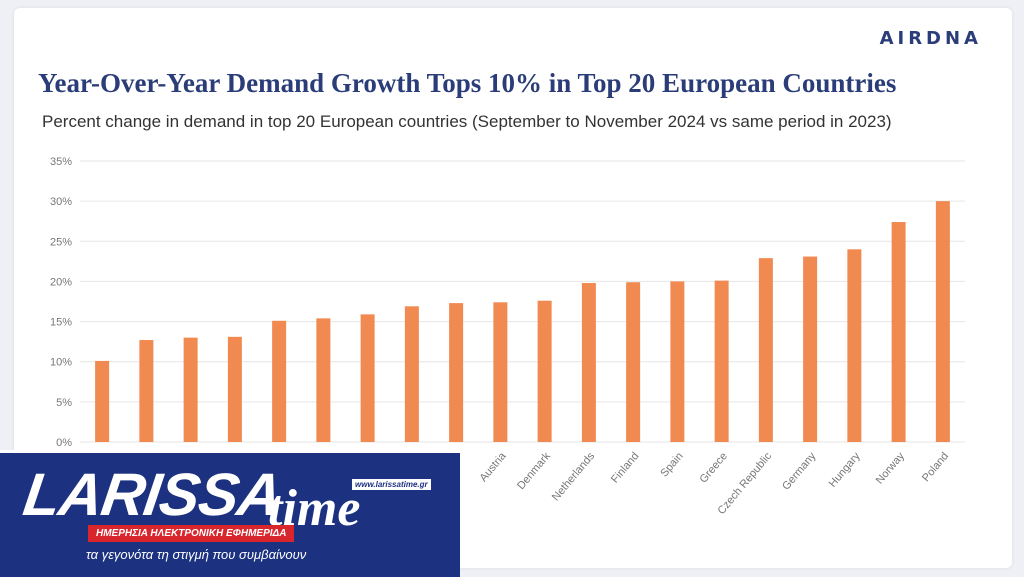 This screenshot has height=577, width=1024. I want to click on x-tick-label: Denmark, so click(534, 471).